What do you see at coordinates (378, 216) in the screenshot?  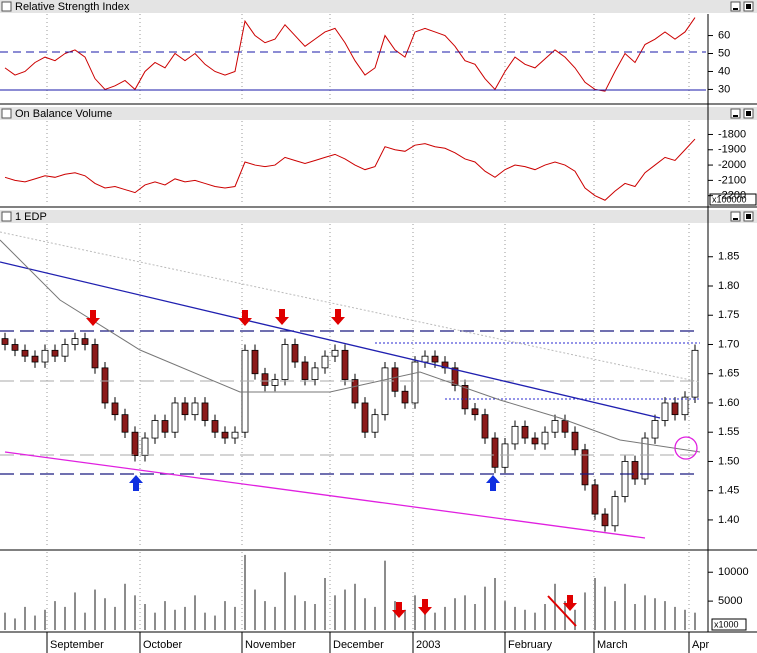 I see `title-bar` at bounding box center [378, 216].